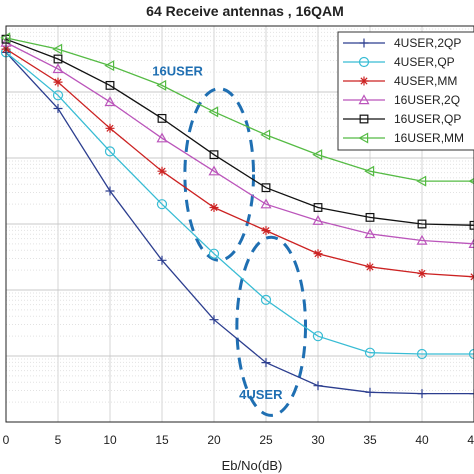 This screenshot has width=474, height=474. Describe the element at coordinates (261, 394) in the screenshot. I see `group-annotation: 4USER` at that location.